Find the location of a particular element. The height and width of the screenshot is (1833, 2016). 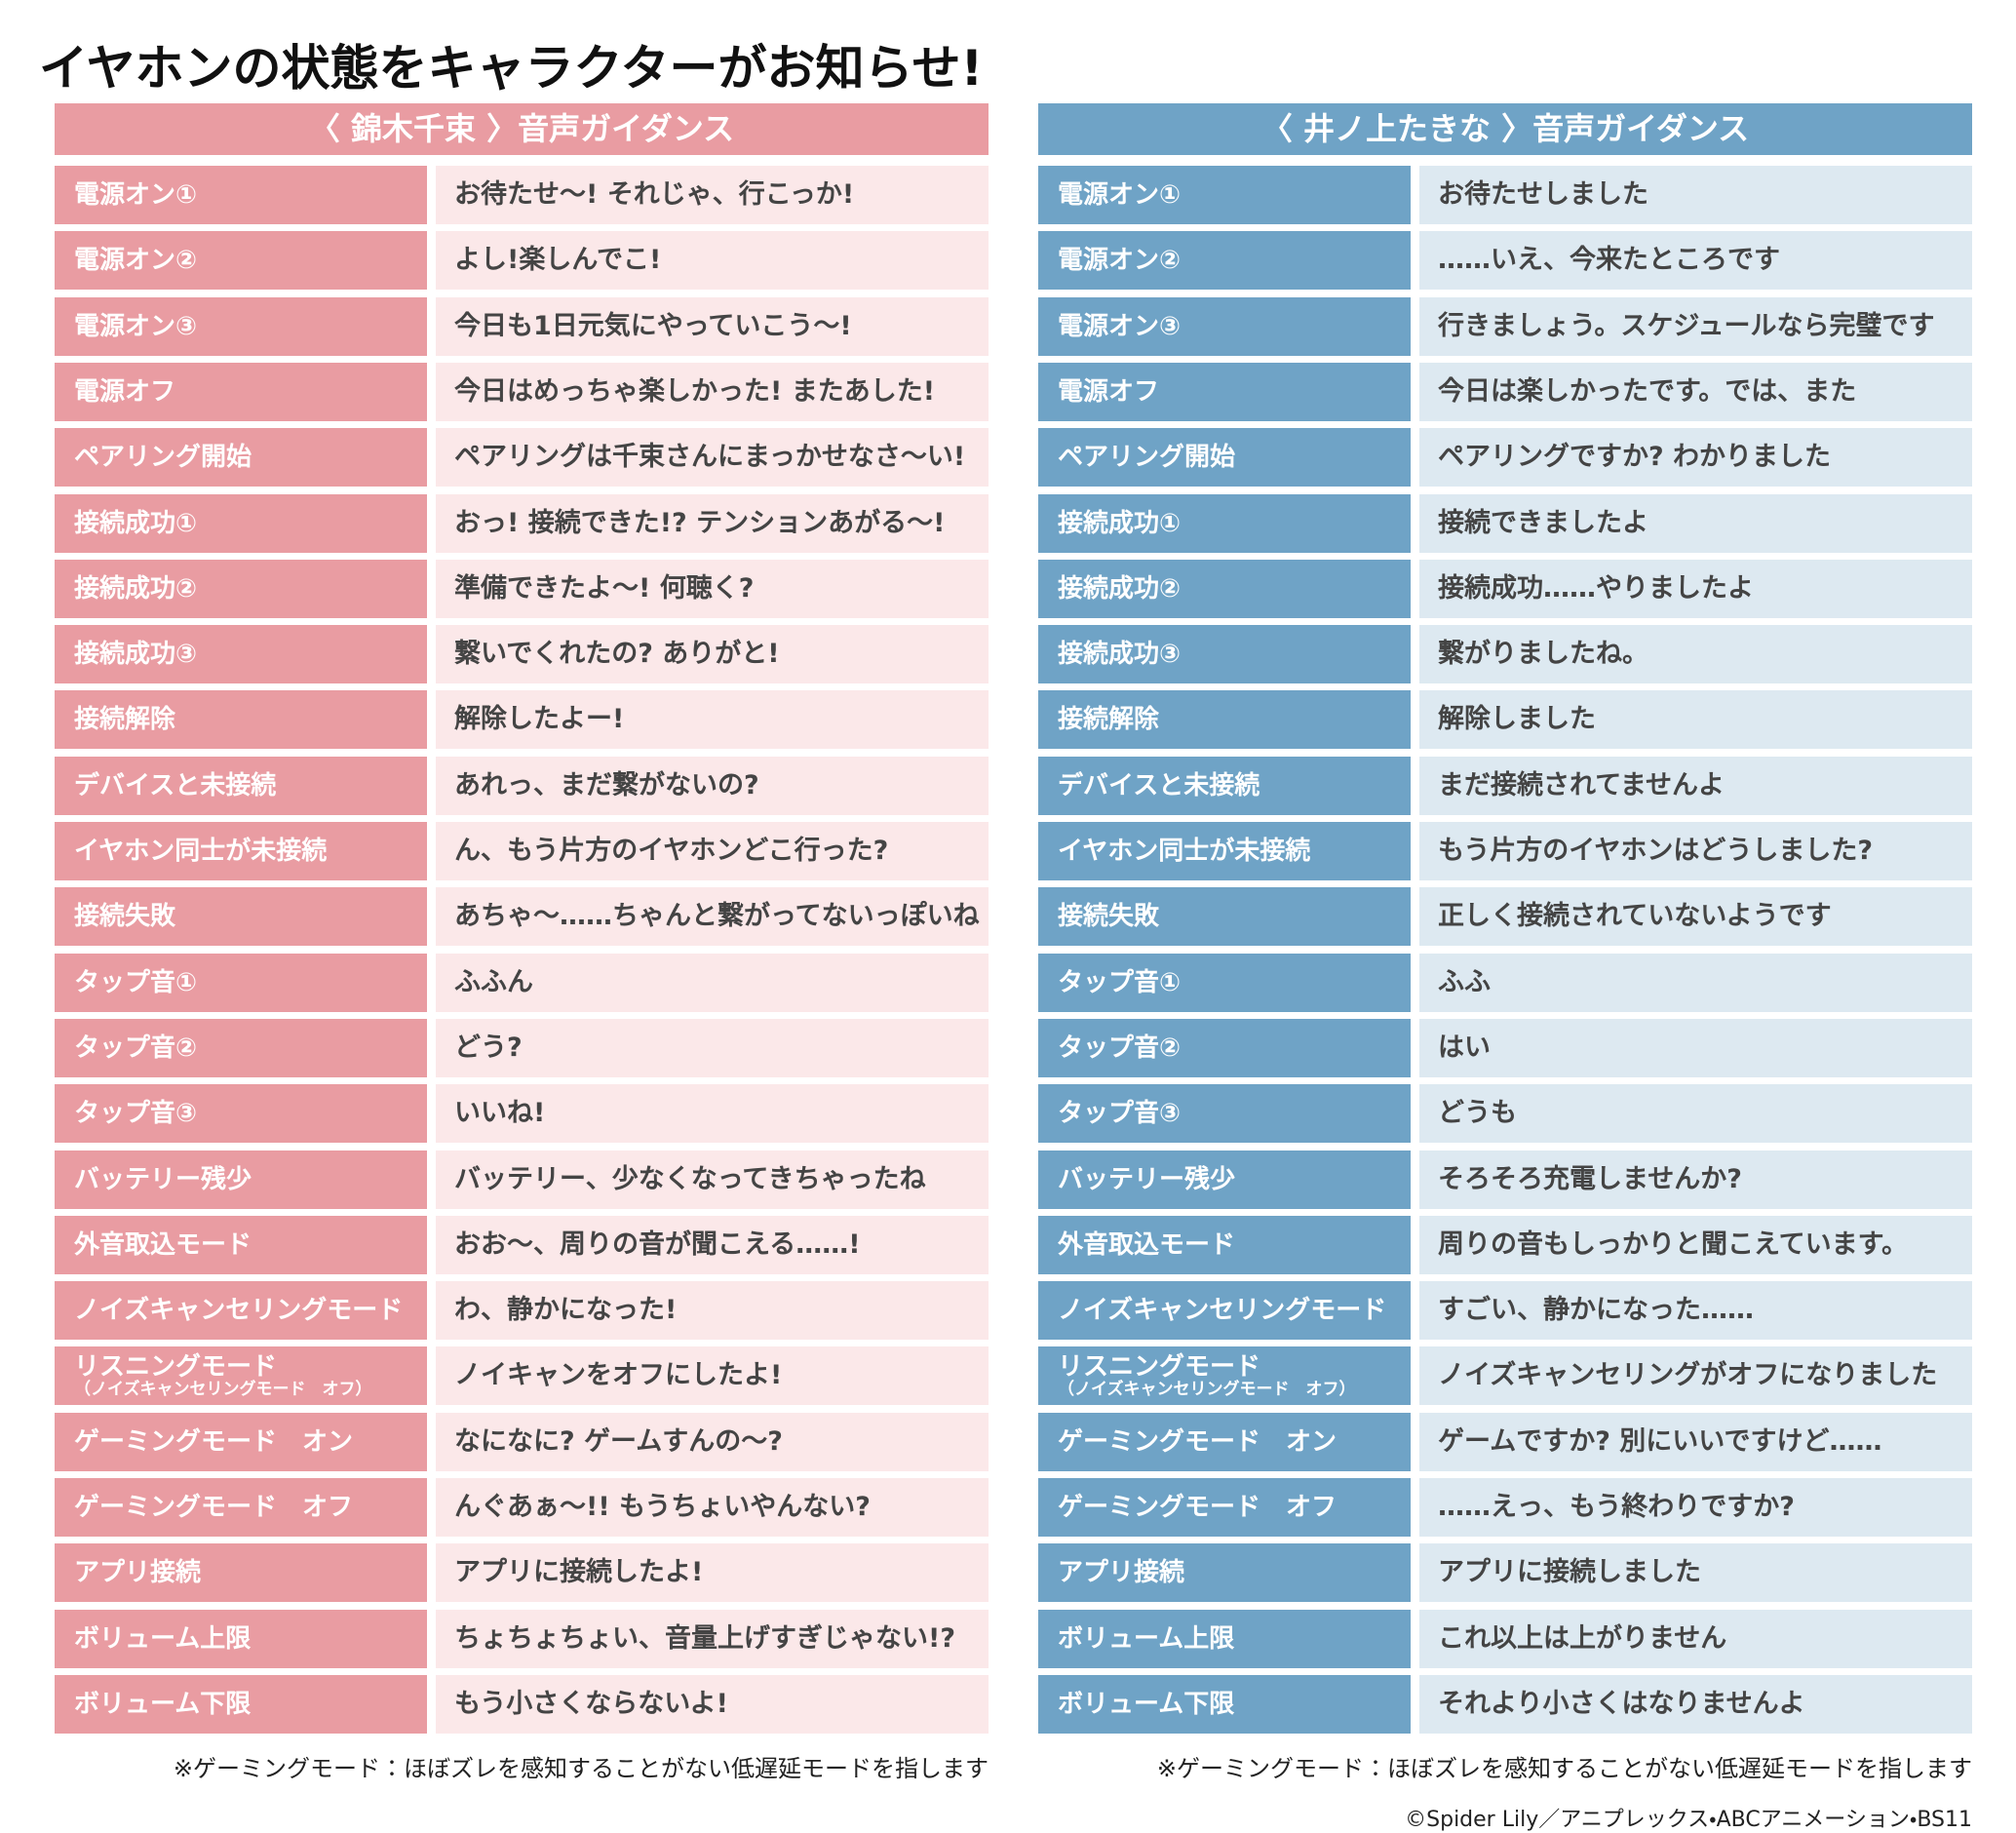

row-text: おお〜、周りの音が聞こえる……! is located at coordinates (712, 1244).